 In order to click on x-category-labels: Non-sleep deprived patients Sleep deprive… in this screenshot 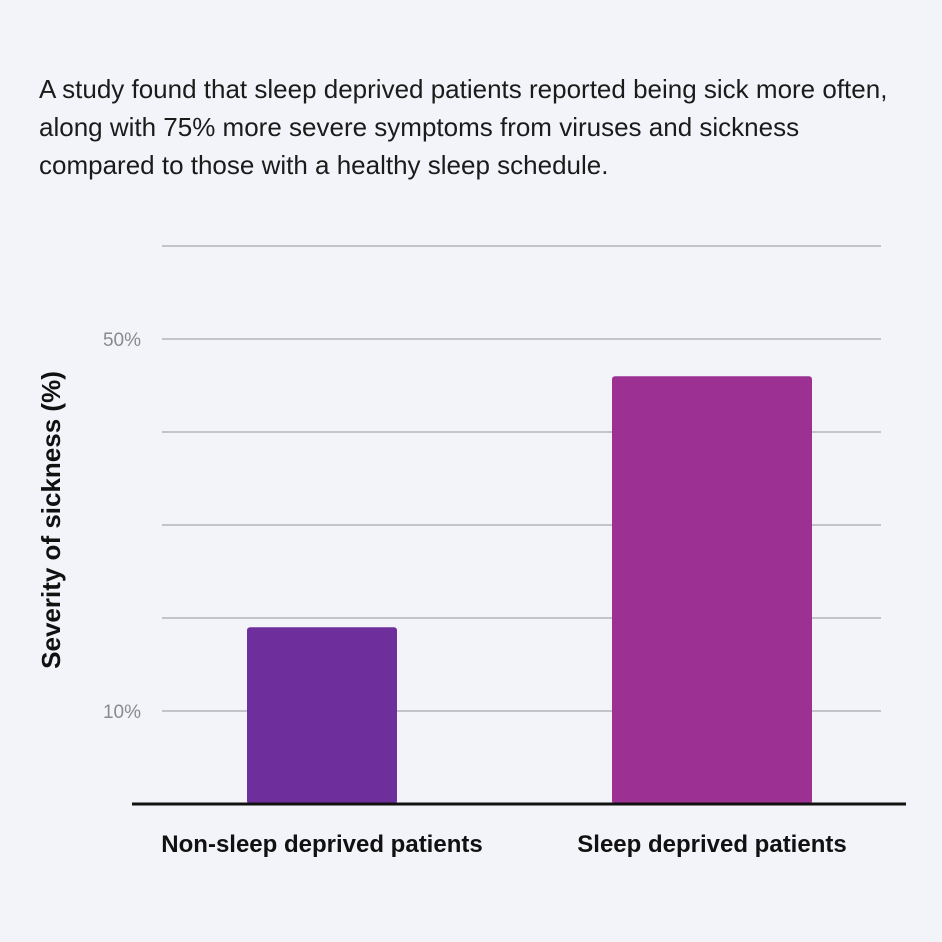, I will do `click(503, 844)`.